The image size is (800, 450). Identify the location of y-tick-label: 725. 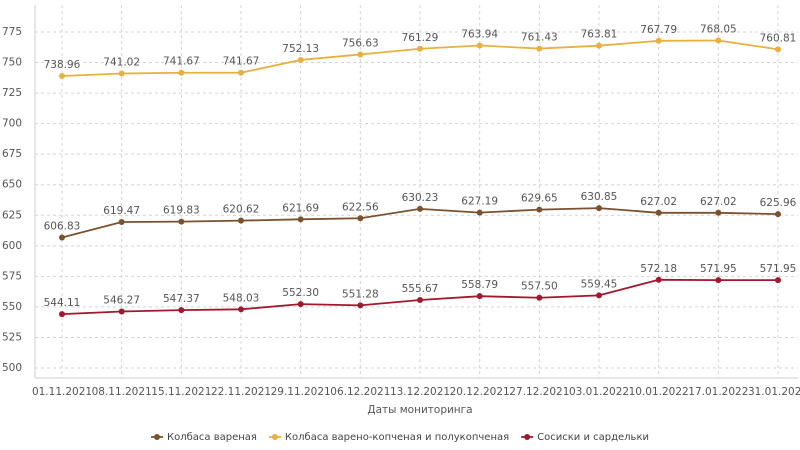
(12, 93).